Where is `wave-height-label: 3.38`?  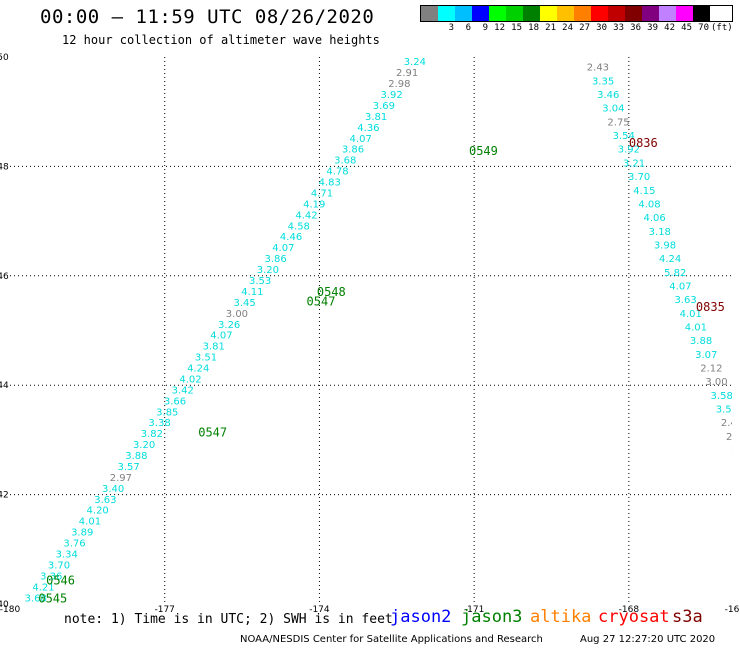
wave-height-label: 3.38 is located at coordinates (159, 423).